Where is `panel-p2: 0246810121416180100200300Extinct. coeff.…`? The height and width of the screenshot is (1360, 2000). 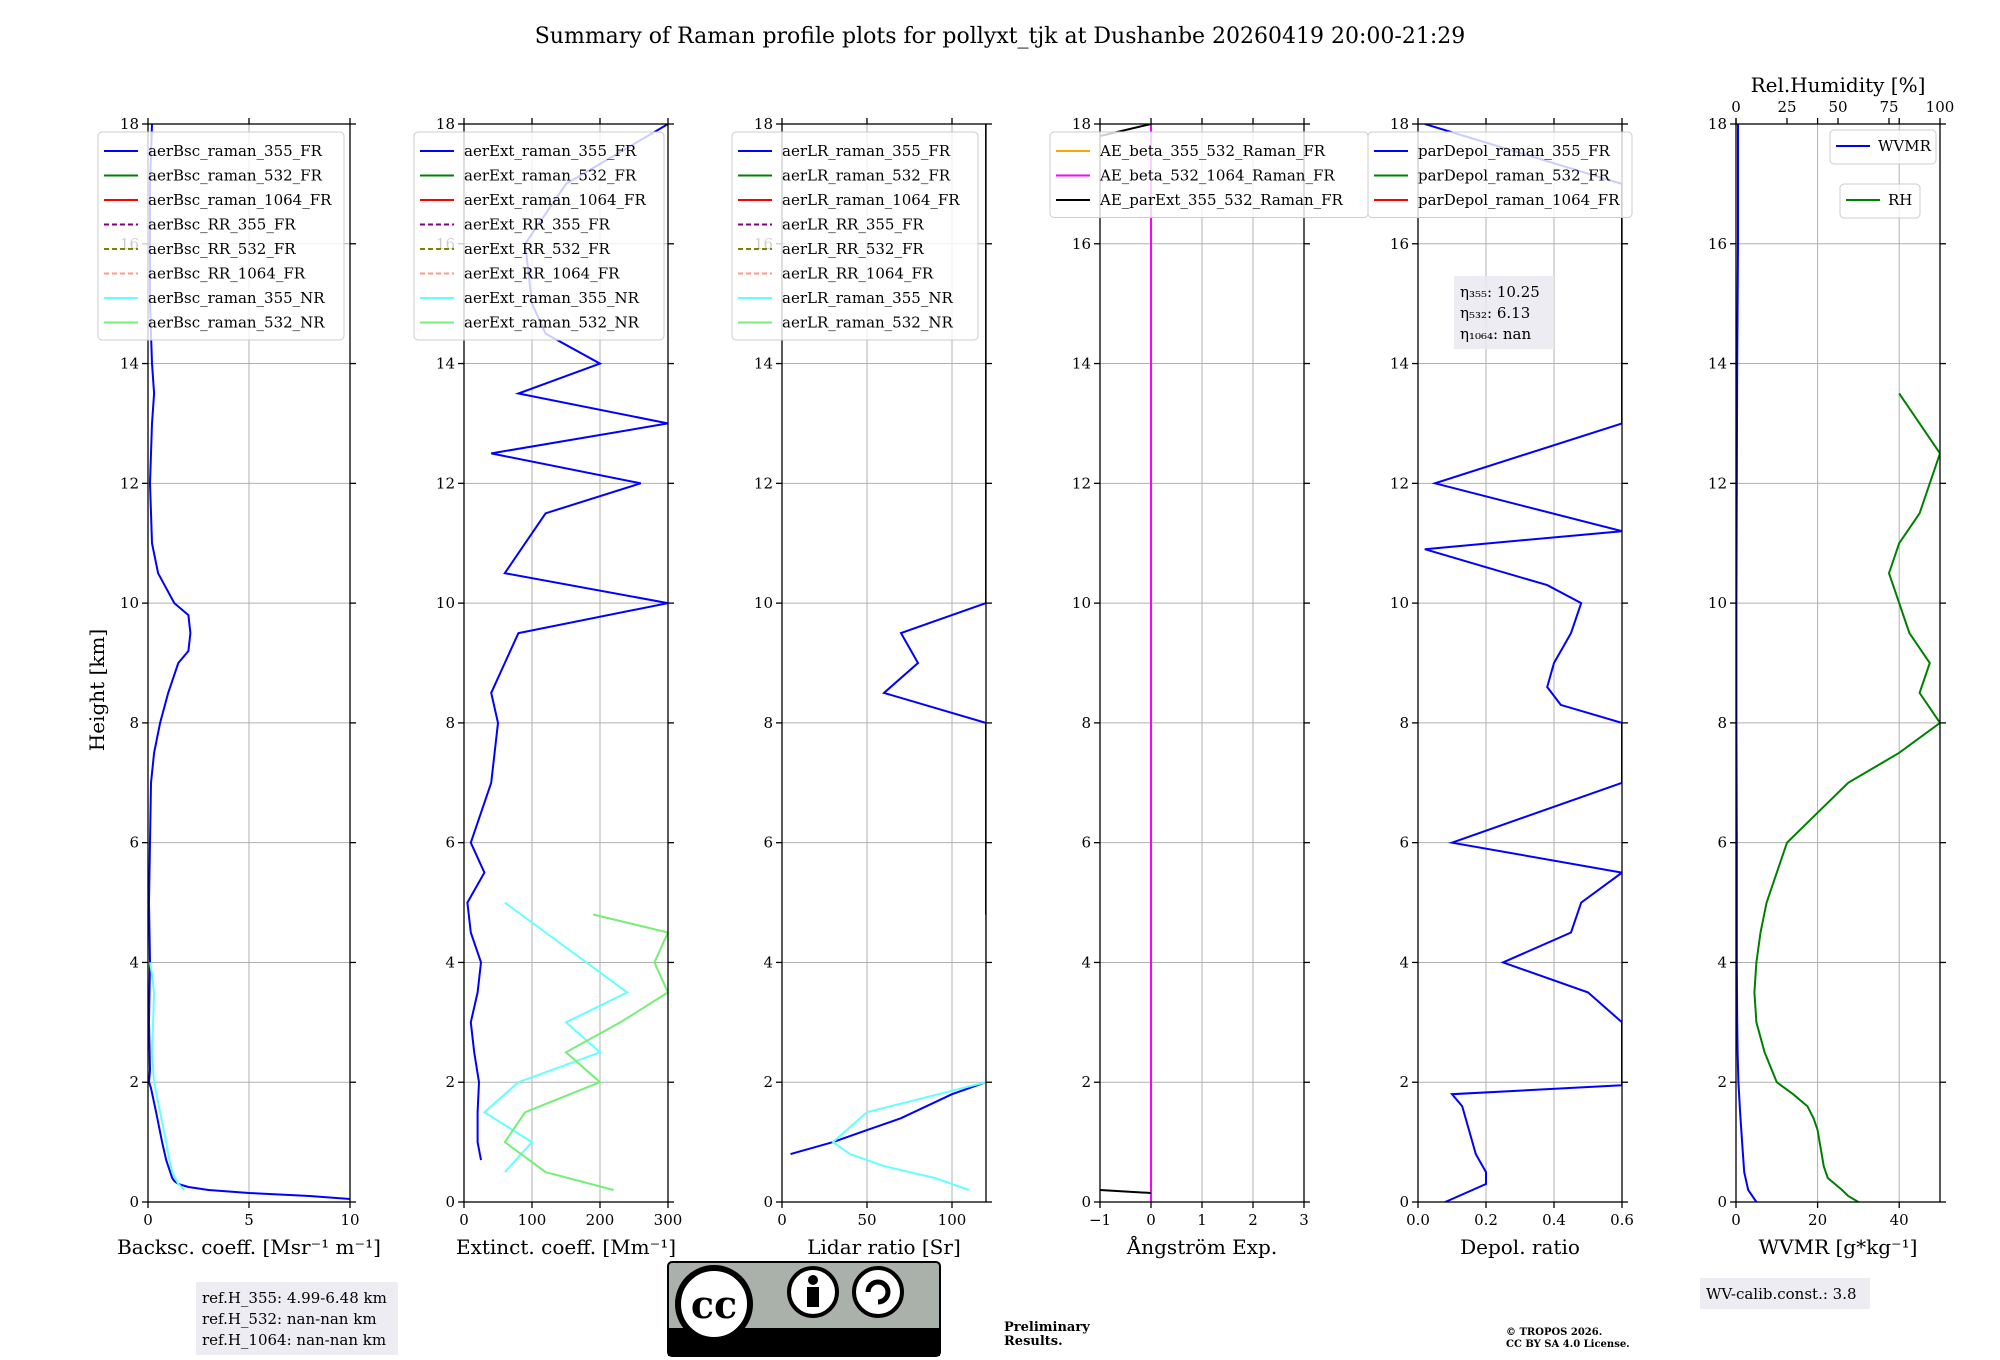
panel-p2: 0246810121416180100200300Extinct. coeff.… is located at coordinates (547, 687).